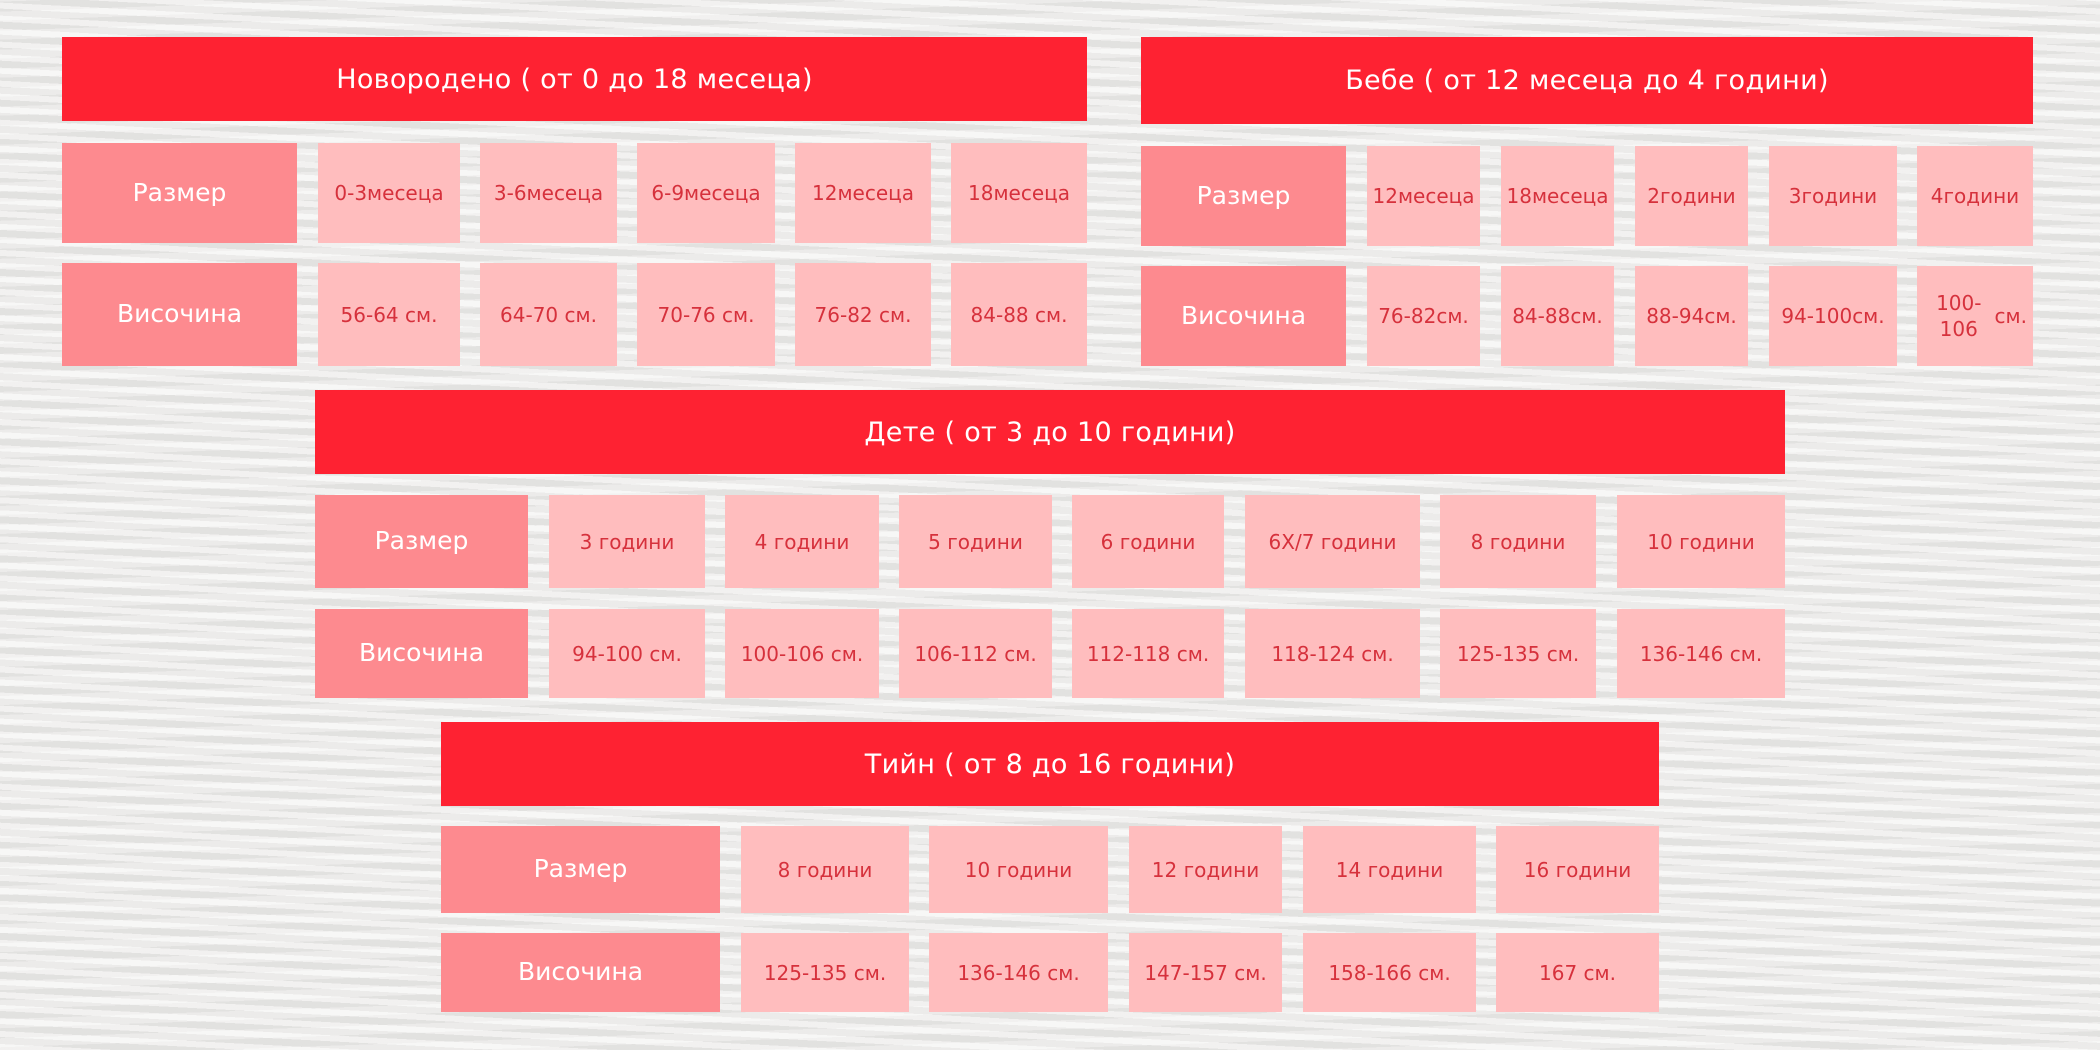  I want to click on size-cell: 2 години, so click(1691, 196).